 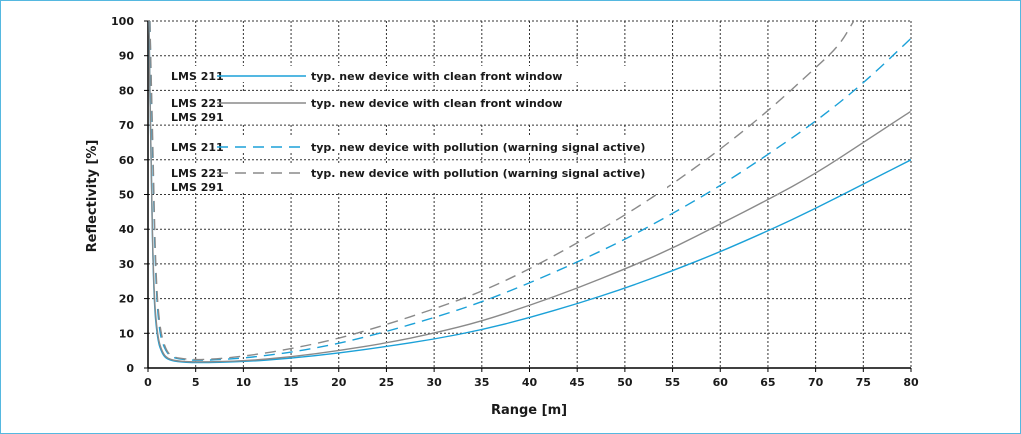 I want to click on y-tick-label: 0, so click(x=130, y=368).